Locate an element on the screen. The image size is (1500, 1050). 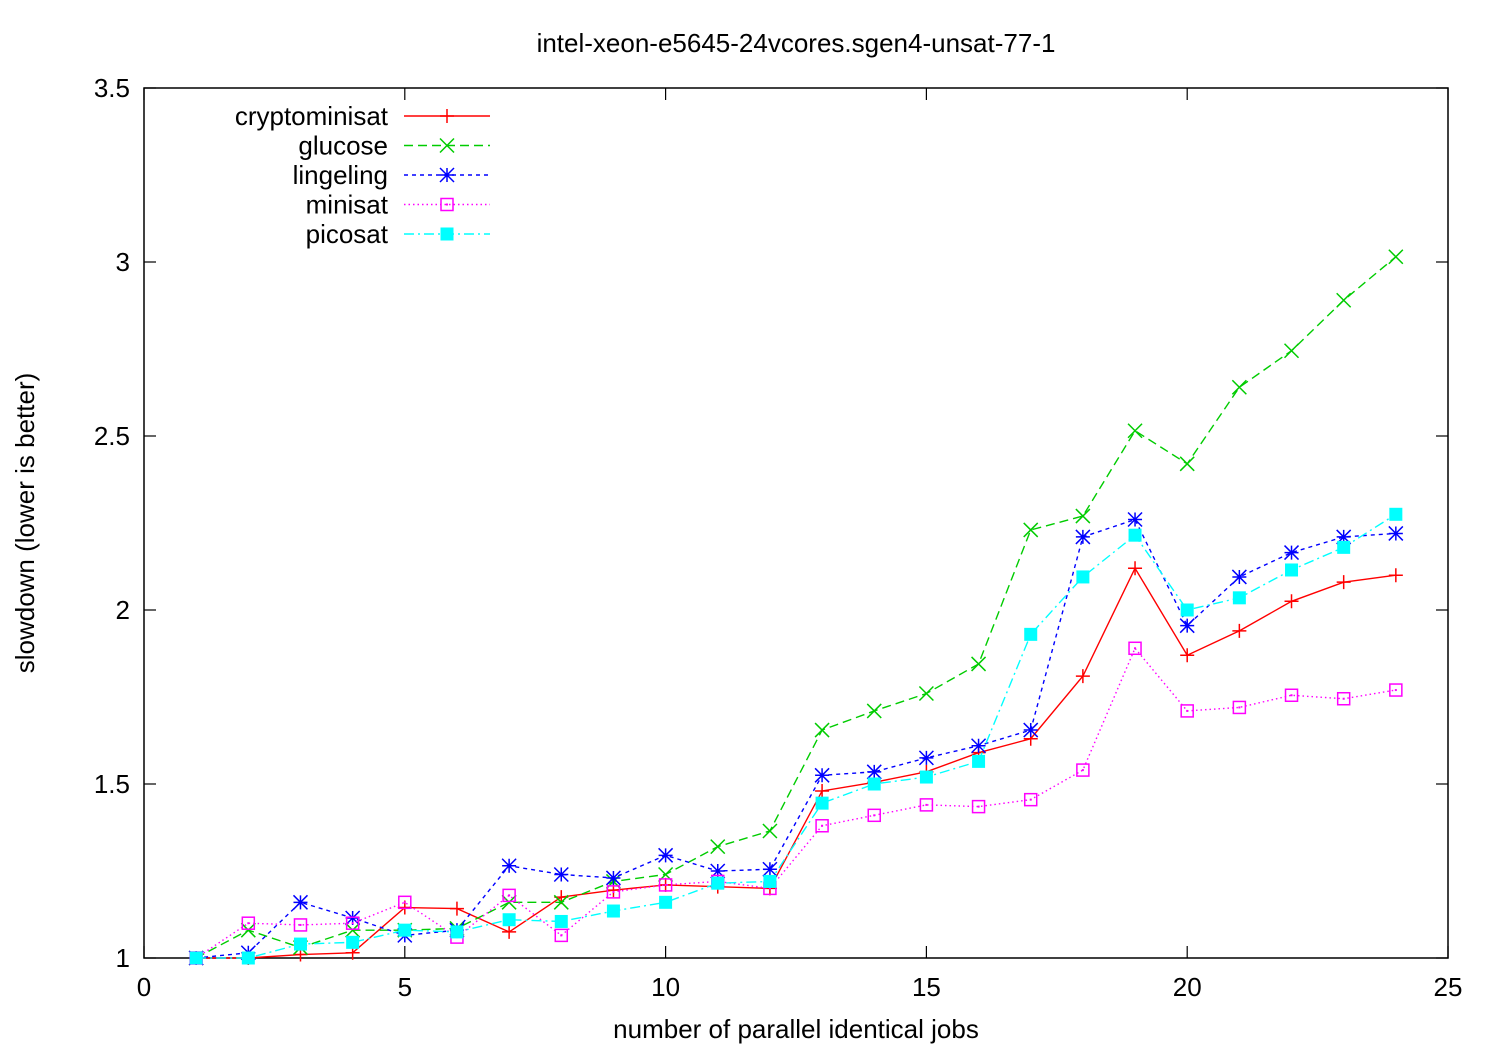
x-axis-label: number of parallel identical jobs is located at coordinates (796, 1029).